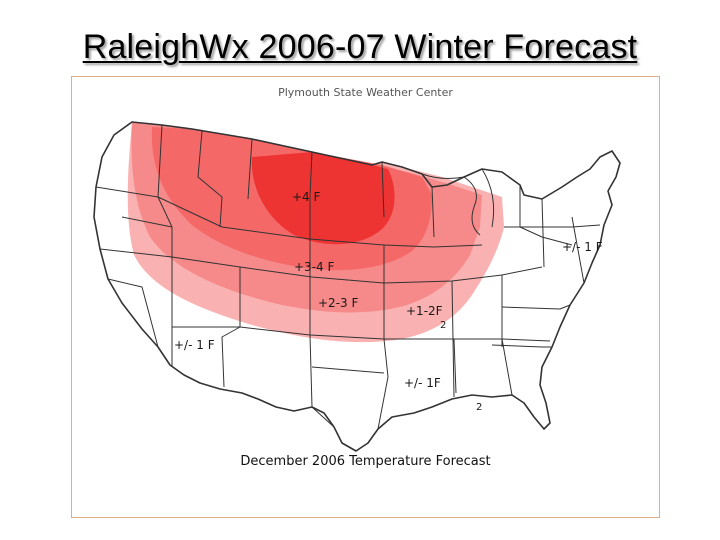 Image resolution: width=720 pixels, height=540 pixels. I want to click on zone-label-plus-3-4: +3-4 F, so click(314, 267).